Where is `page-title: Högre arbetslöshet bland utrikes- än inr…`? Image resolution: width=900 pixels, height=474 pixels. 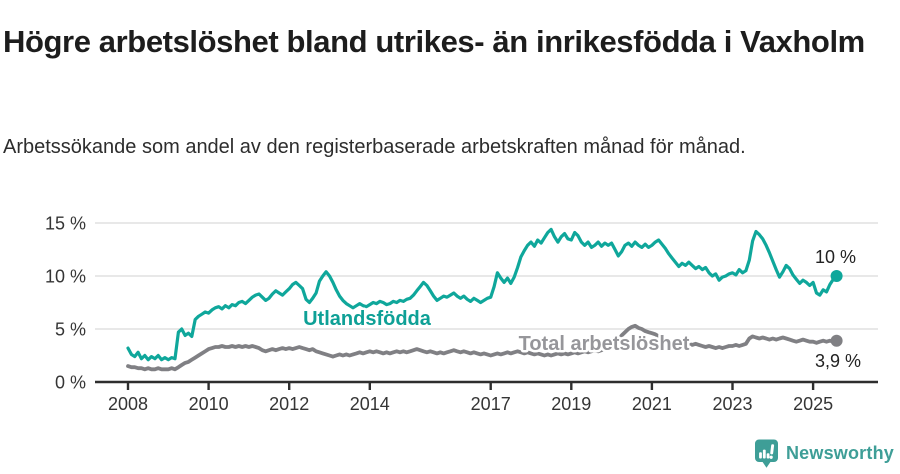
page-title: Högre arbetslöshet bland utrikes- än inr… is located at coordinates (434, 41).